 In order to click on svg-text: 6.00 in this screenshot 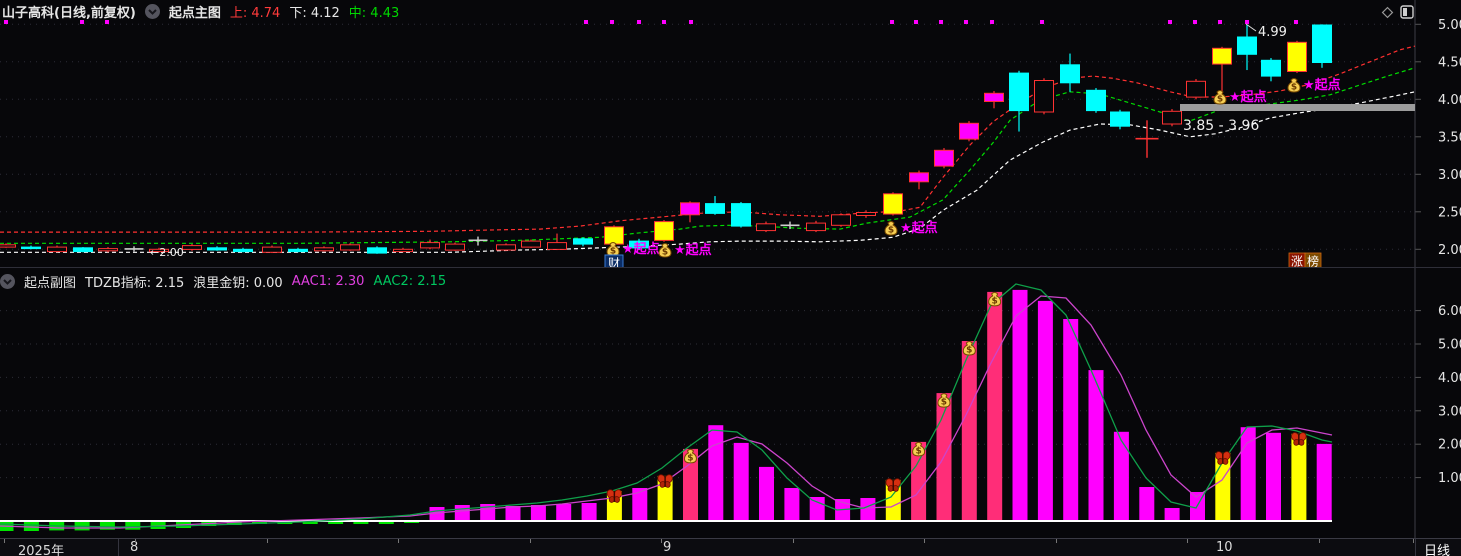, I will do `click(1449, 311)`.